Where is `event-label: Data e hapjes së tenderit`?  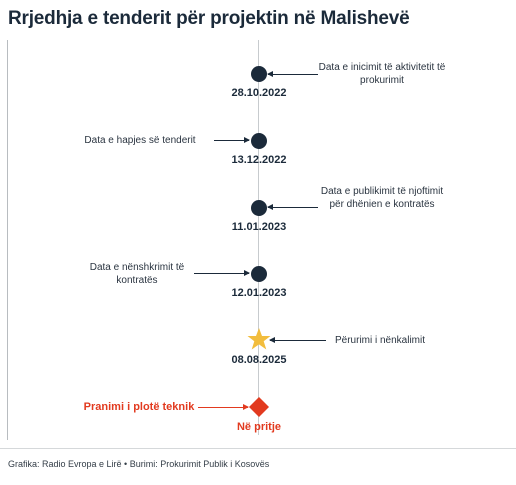 event-label: Data e hapjes së tenderit is located at coordinates (140, 140).